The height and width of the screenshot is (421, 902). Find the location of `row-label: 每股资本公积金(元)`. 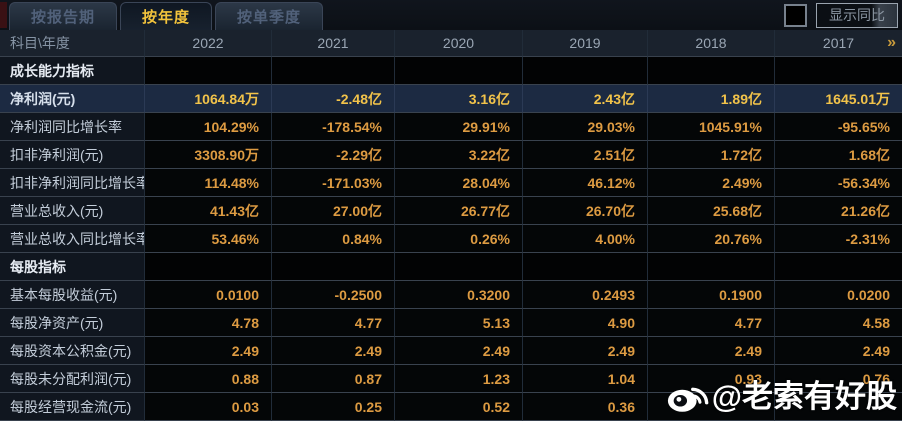

row-label: 每股资本公积金(元) is located at coordinates (72, 351).